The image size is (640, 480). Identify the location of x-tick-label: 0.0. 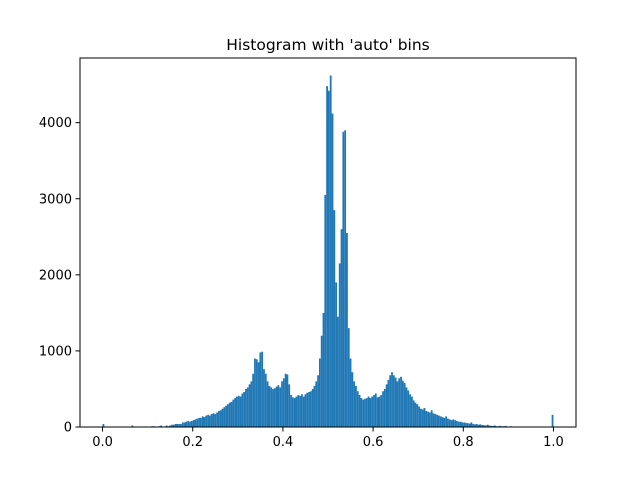
(102, 442).